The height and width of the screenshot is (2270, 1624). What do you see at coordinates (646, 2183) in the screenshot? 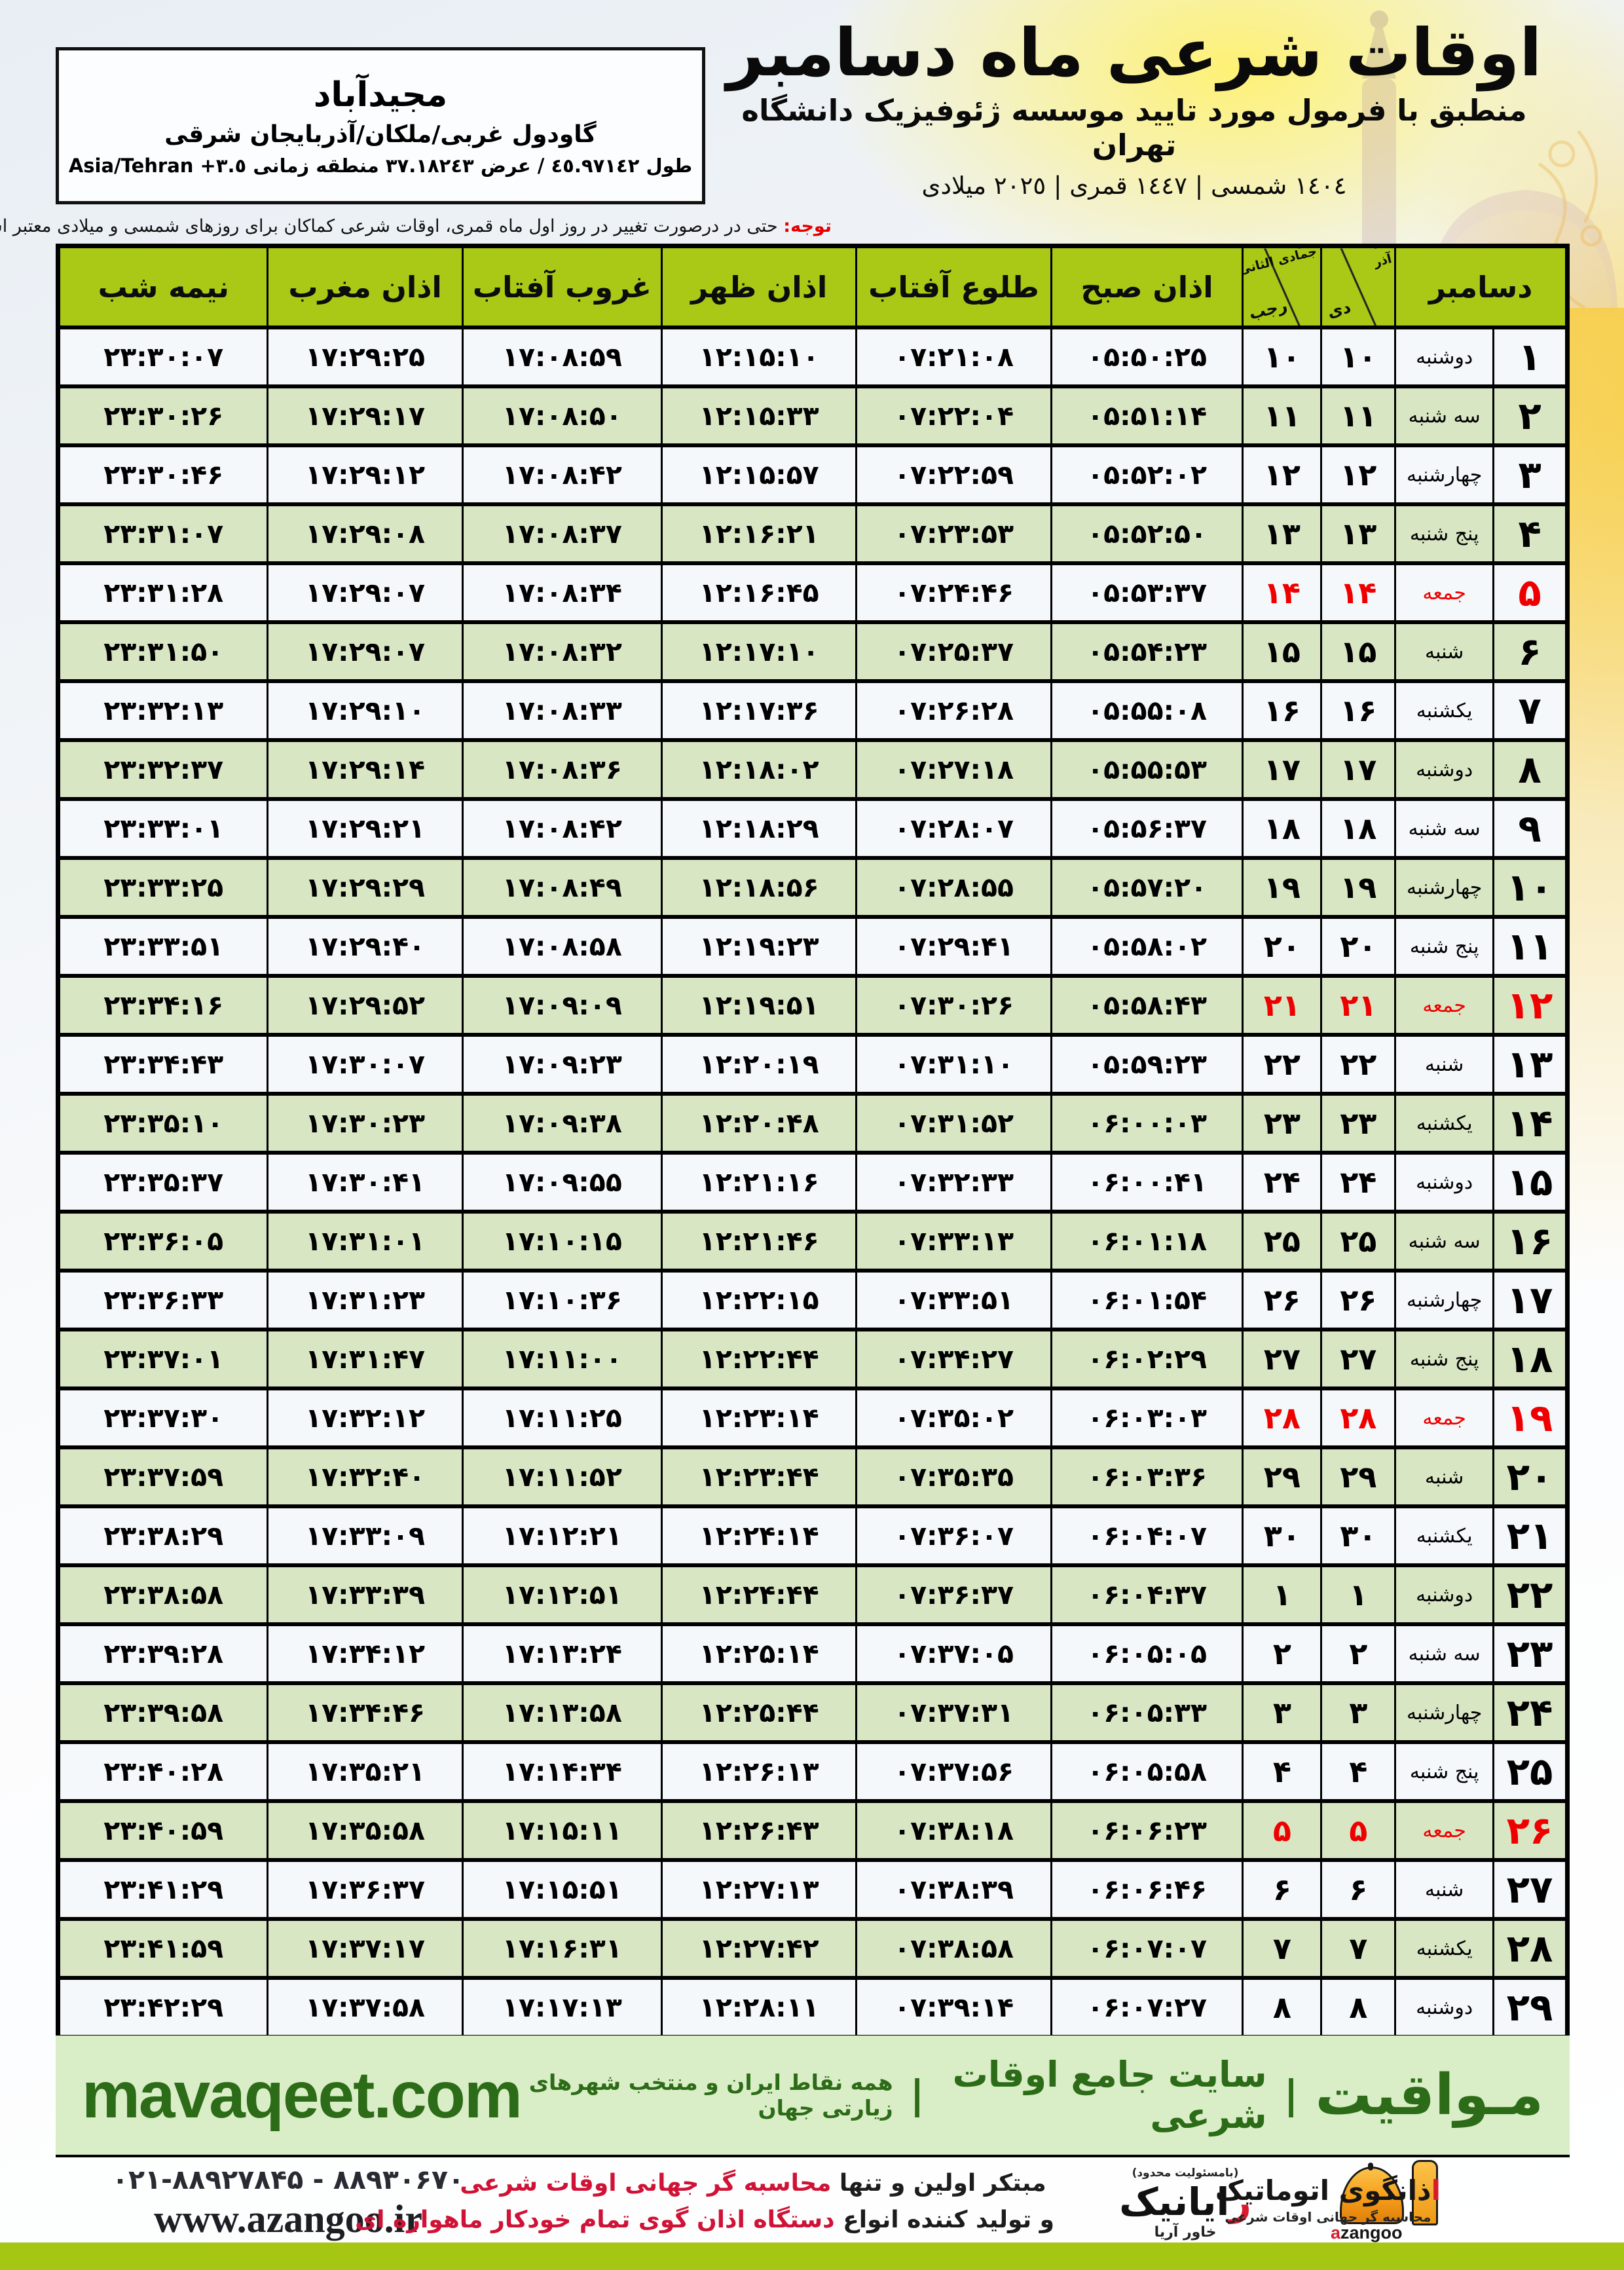
I see `tagline-line1-red: محاسبه گر جهانی اوقات شرعی` at bounding box center [646, 2183].